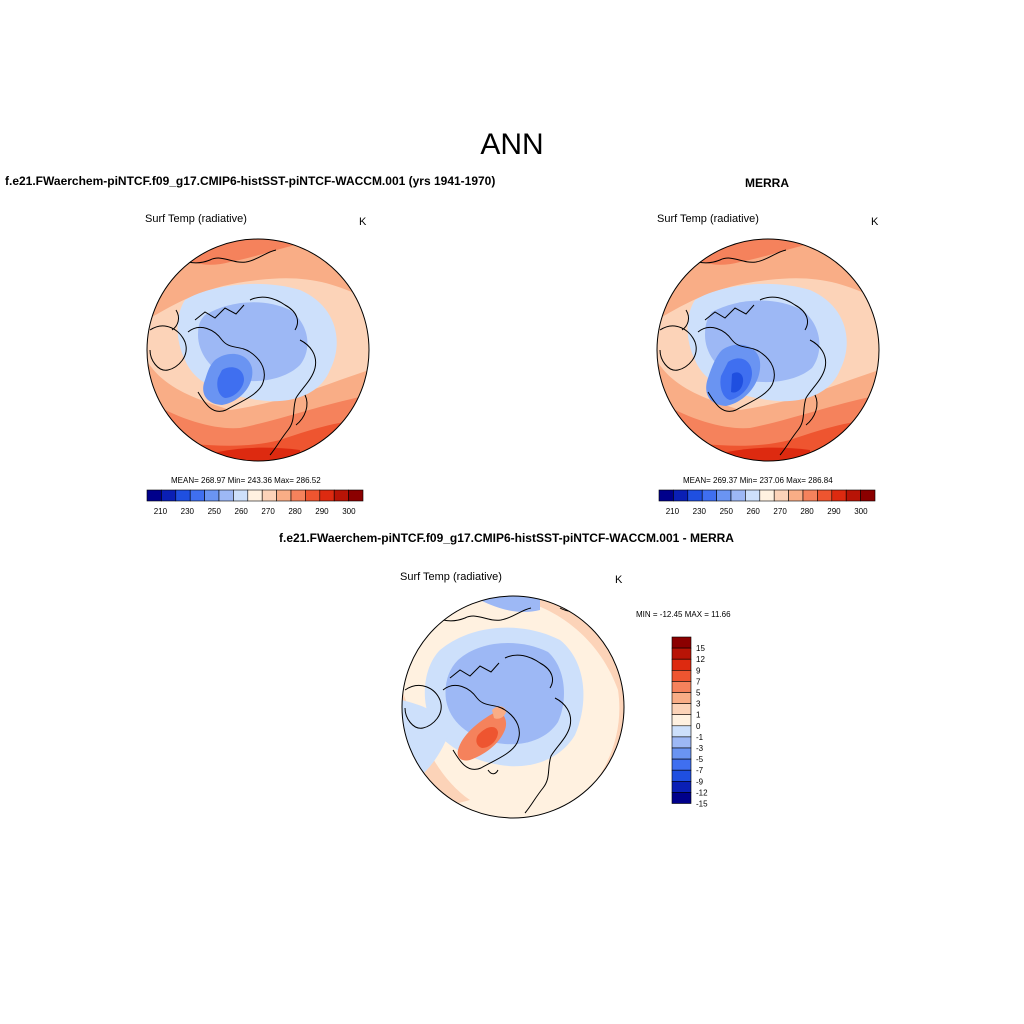 This screenshot has width=1024, height=1024. What do you see at coordinates (683, 614) in the screenshot?
I see `panel3-stats: MIN = -12.45 MAX = 11.66` at bounding box center [683, 614].